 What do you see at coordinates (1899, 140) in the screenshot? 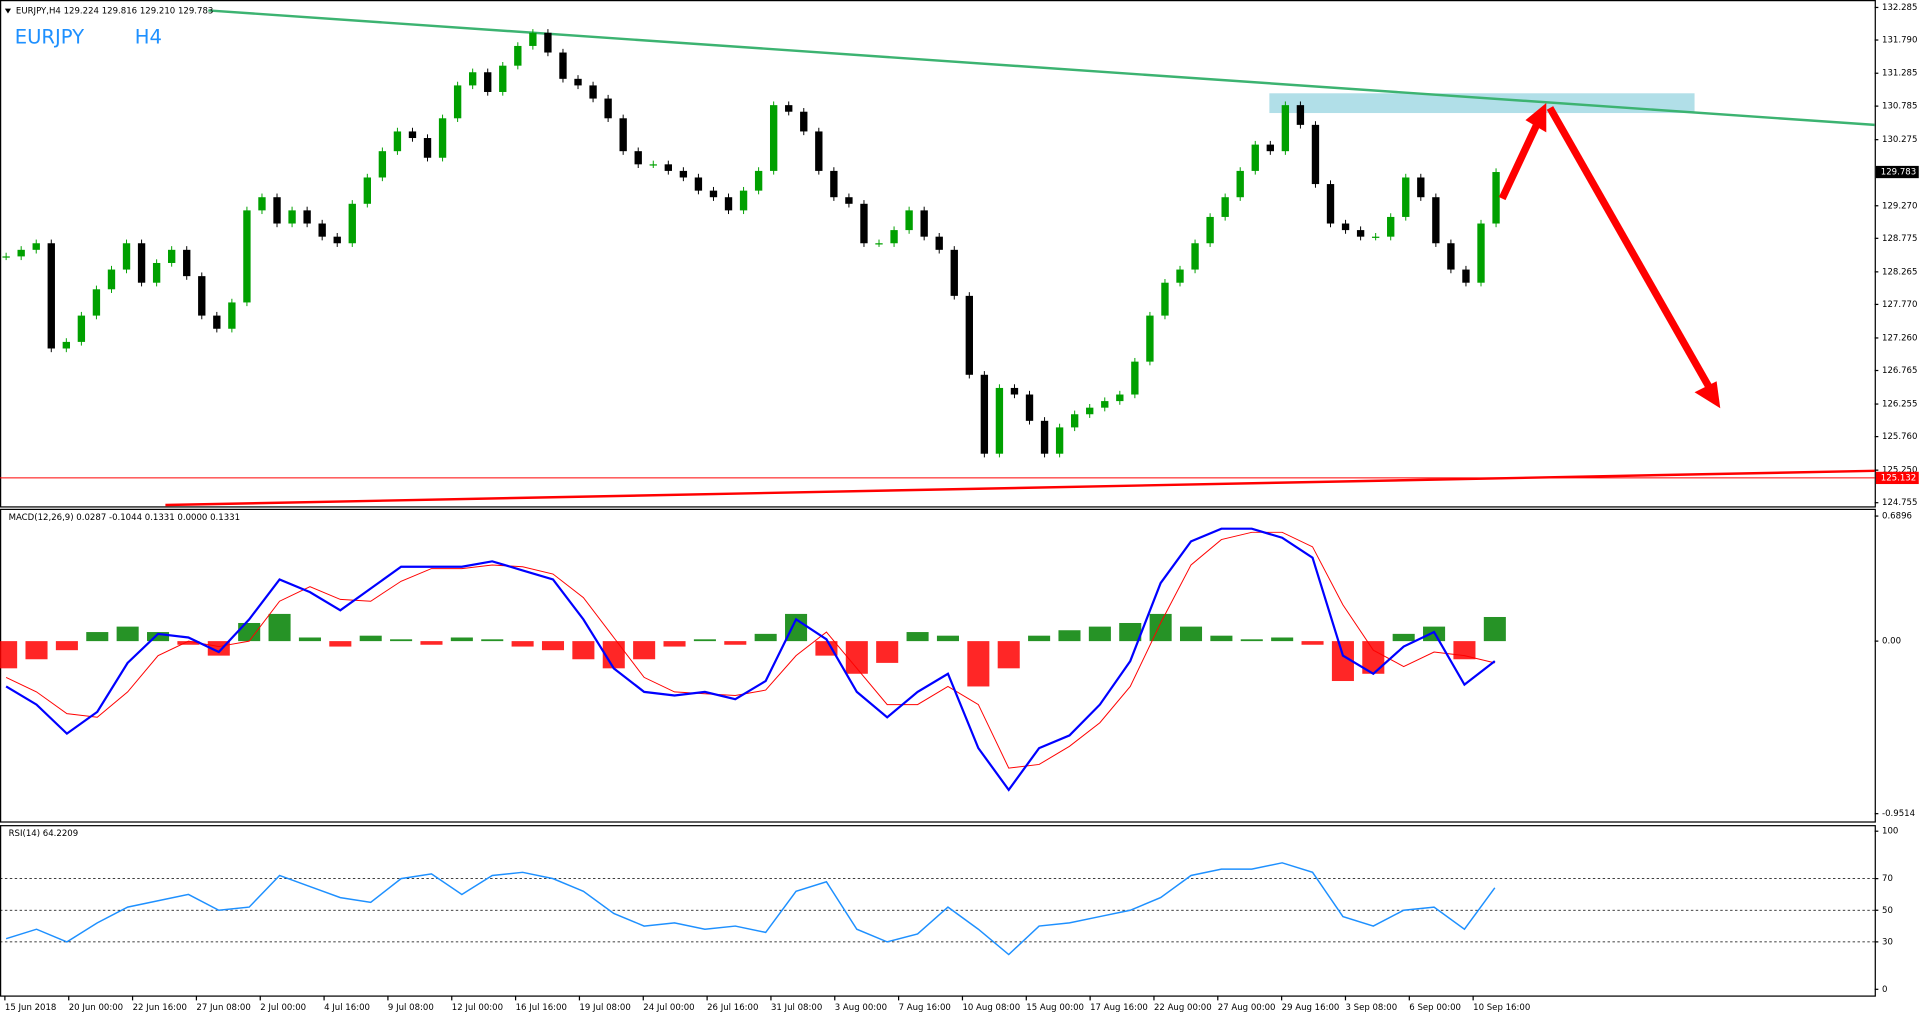
I see `y-tick-label: 130.275` at bounding box center [1899, 140].